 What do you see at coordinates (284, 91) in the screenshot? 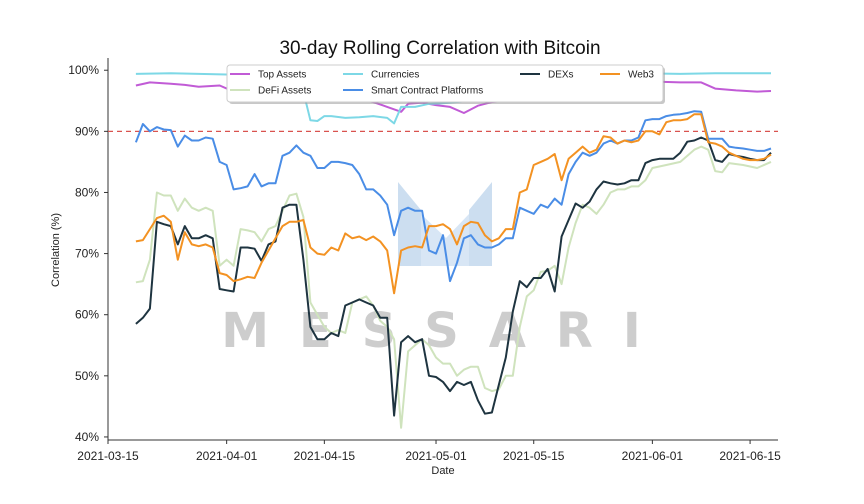
I see `legend-label: DeFi Assets` at bounding box center [284, 91].